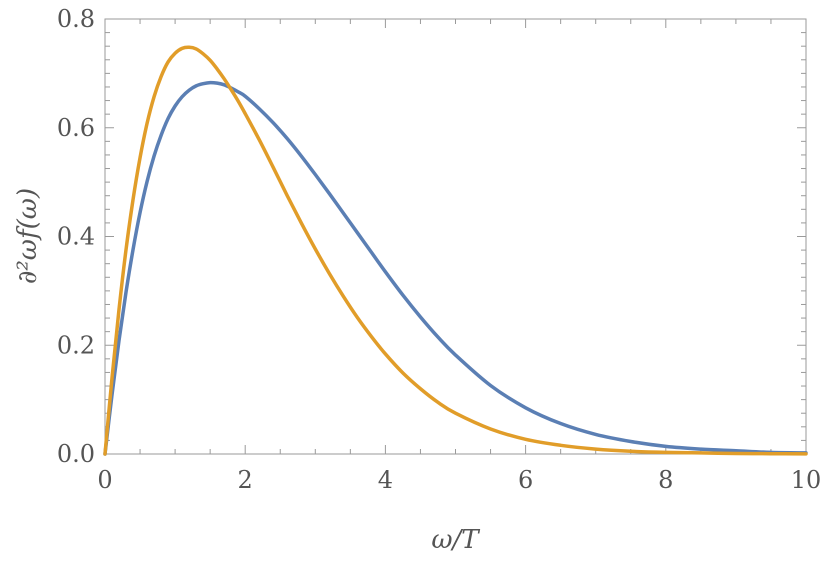  Describe the element at coordinates (806, 480) in the screenshot. I see `x-tick-label: 10` at that location.